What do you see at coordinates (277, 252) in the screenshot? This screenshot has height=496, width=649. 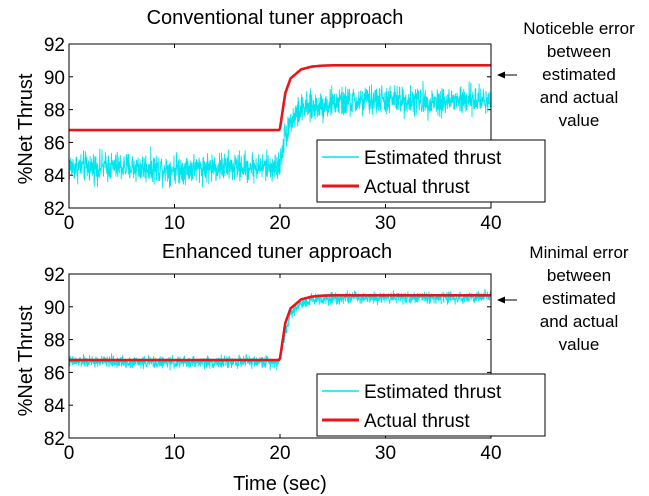 I see `chart-title: Enhanced tuner approach` at bounding box center [277, 252].